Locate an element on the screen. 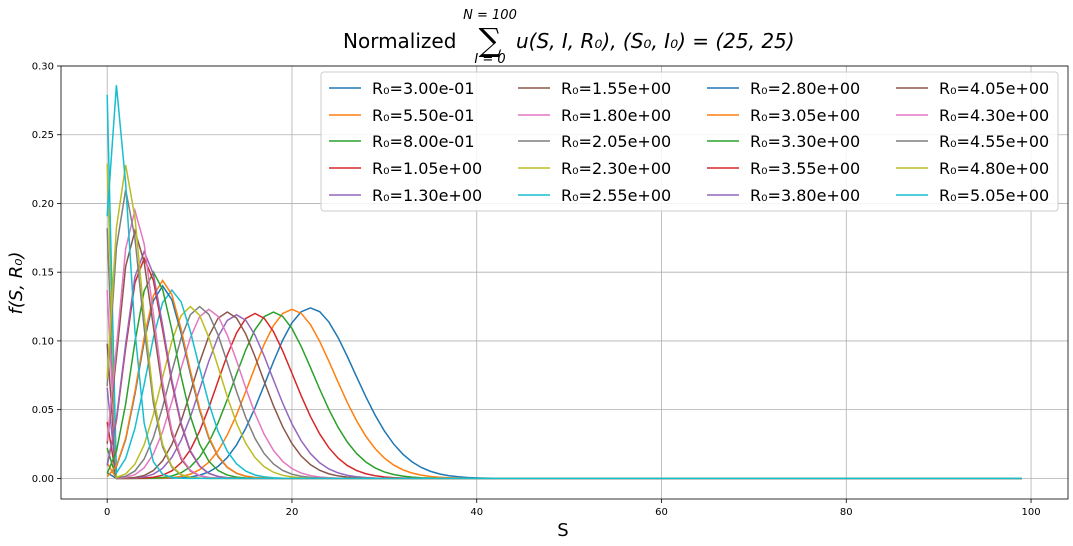  legend-label: R₀=4.30e+00 is located at coordinates (994, 115).